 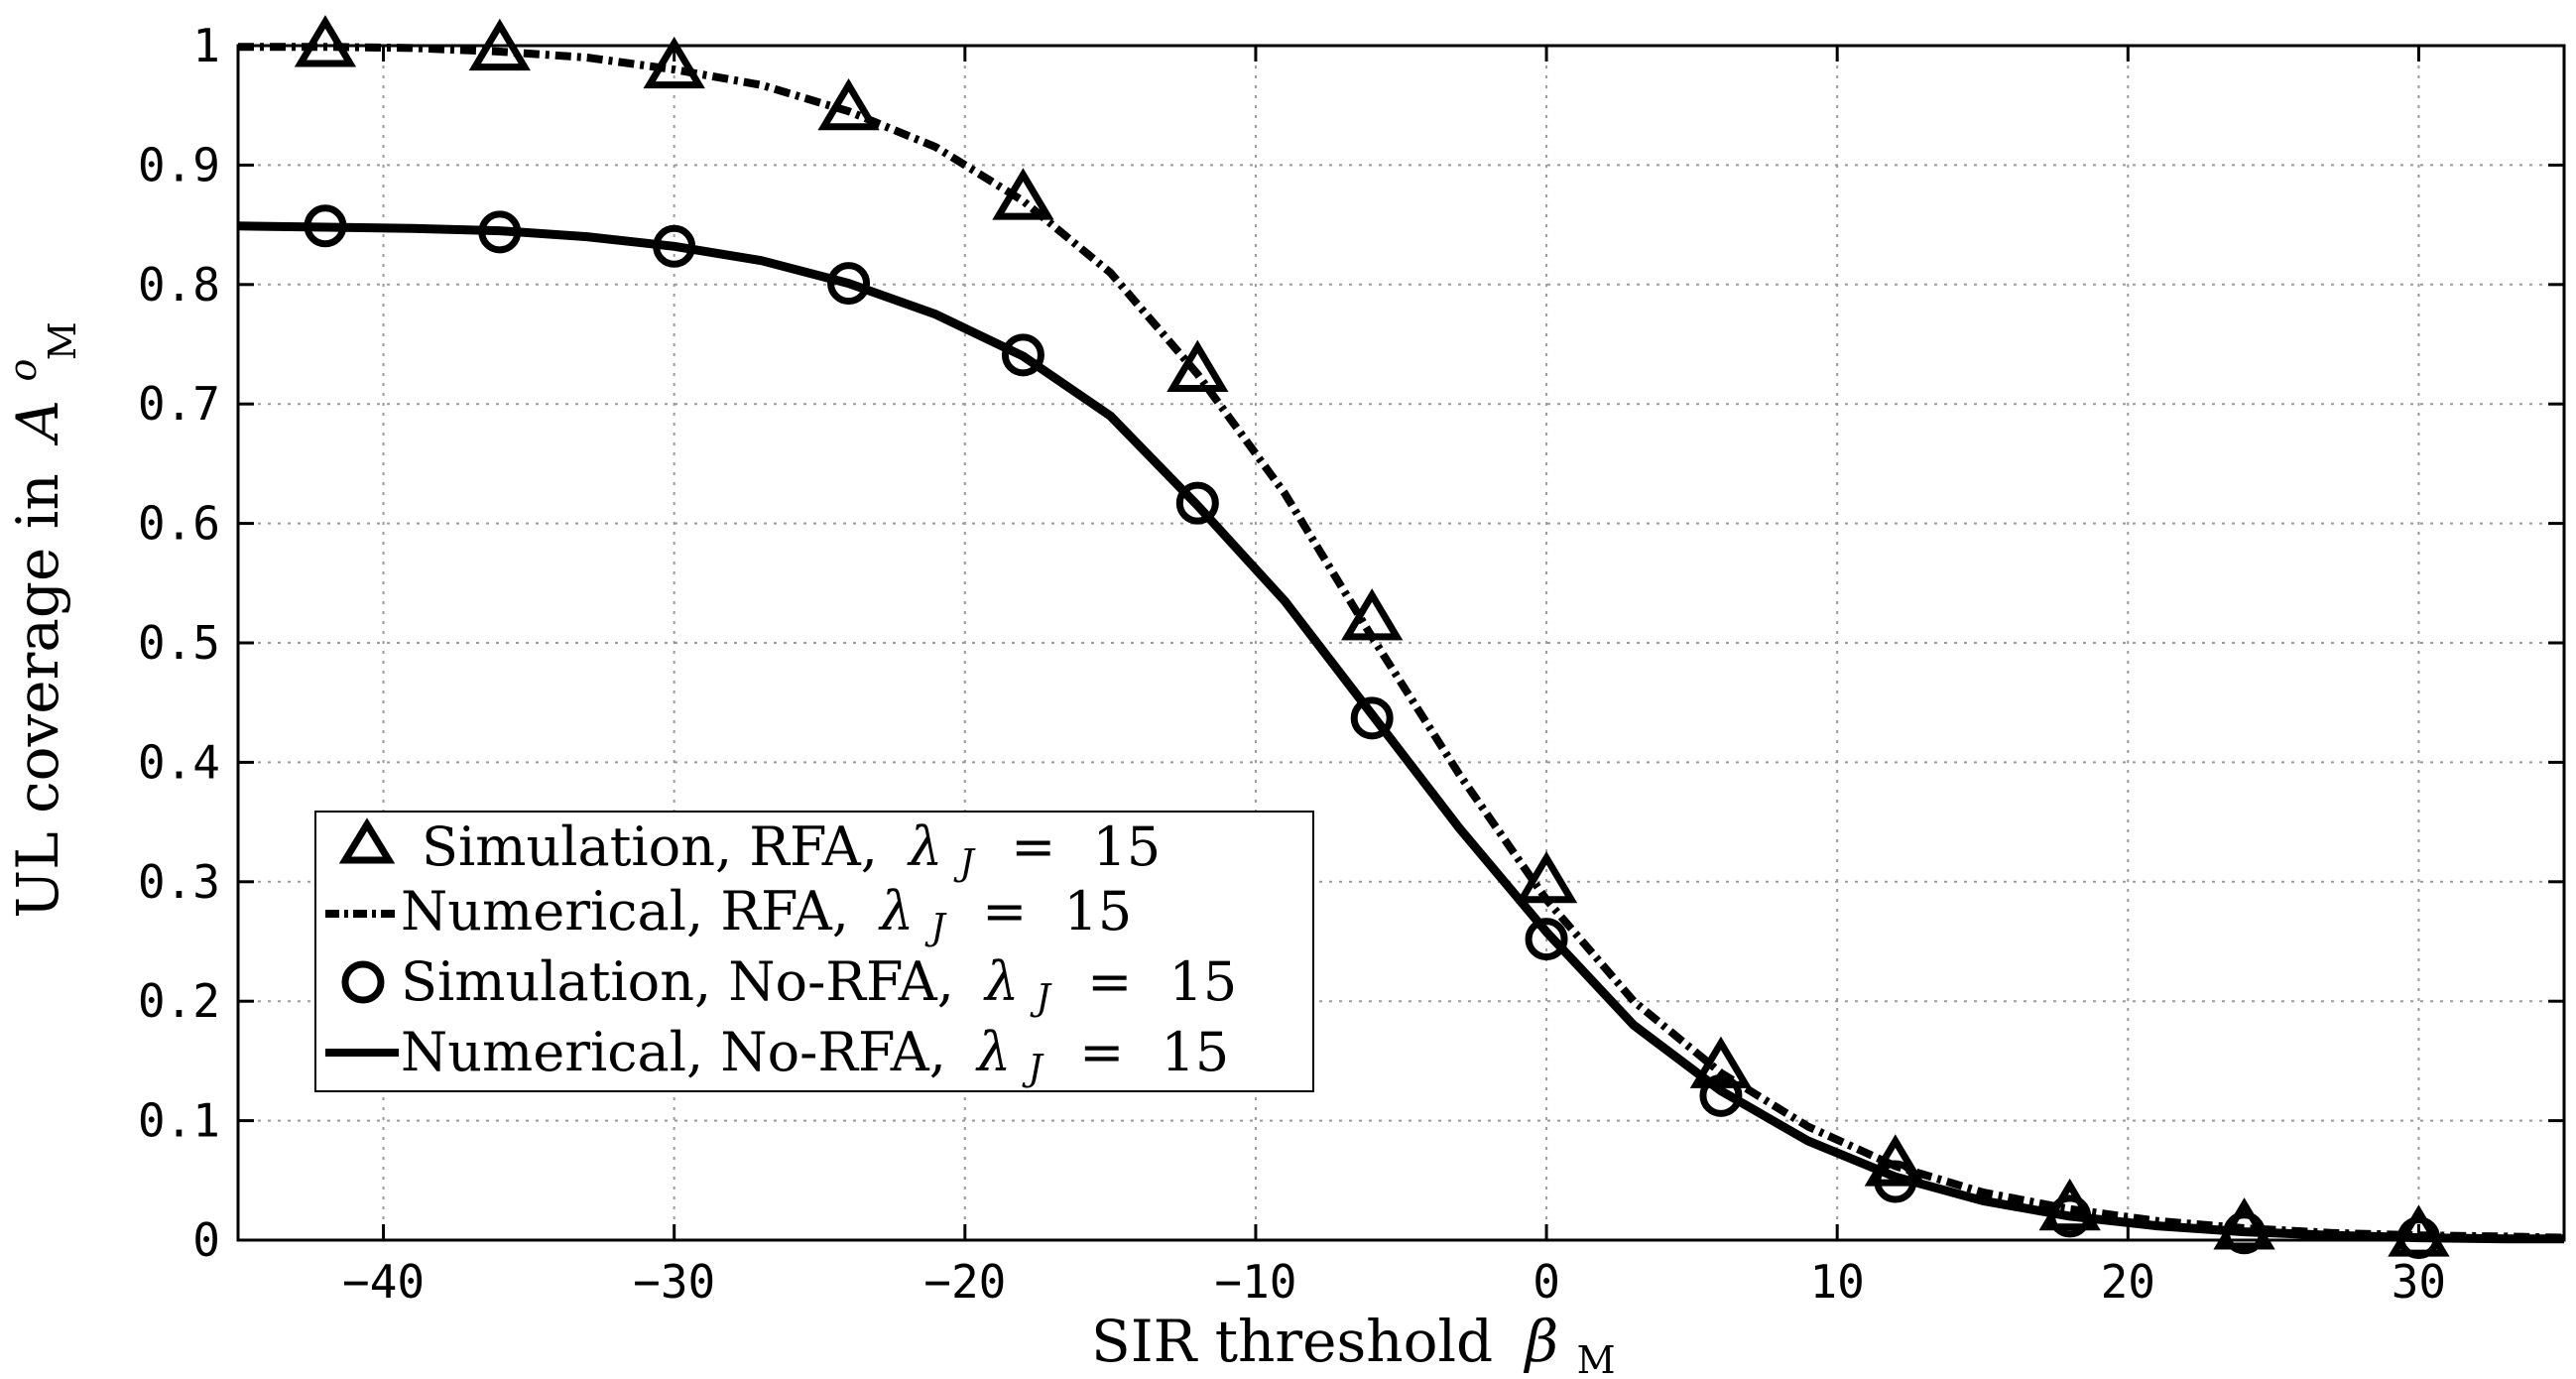 What do you see at coordinates (1292, 1341) in the screenshot?
I see `x-axis-label-text: SIR threshold` at bounding box center [1292, 1341].